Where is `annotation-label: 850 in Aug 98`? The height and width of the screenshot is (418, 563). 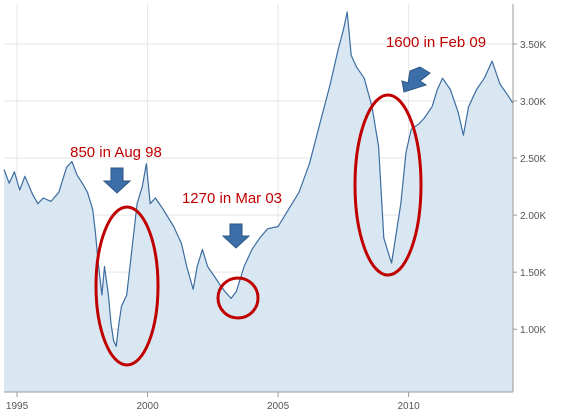
annotation-label: 850 in Aug 98 is located at coordinates (116, 152).